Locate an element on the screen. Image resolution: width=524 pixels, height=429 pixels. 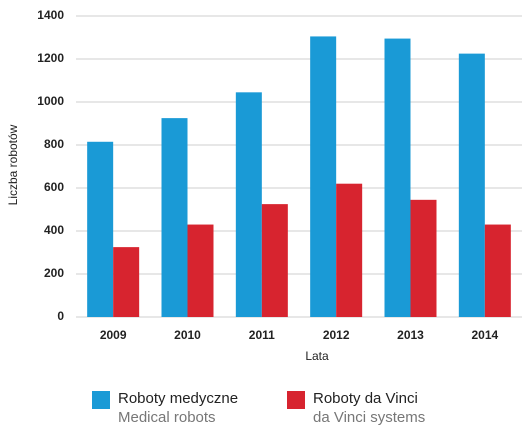
y-tick-label: 1400 is located at coordinates (50, 15).